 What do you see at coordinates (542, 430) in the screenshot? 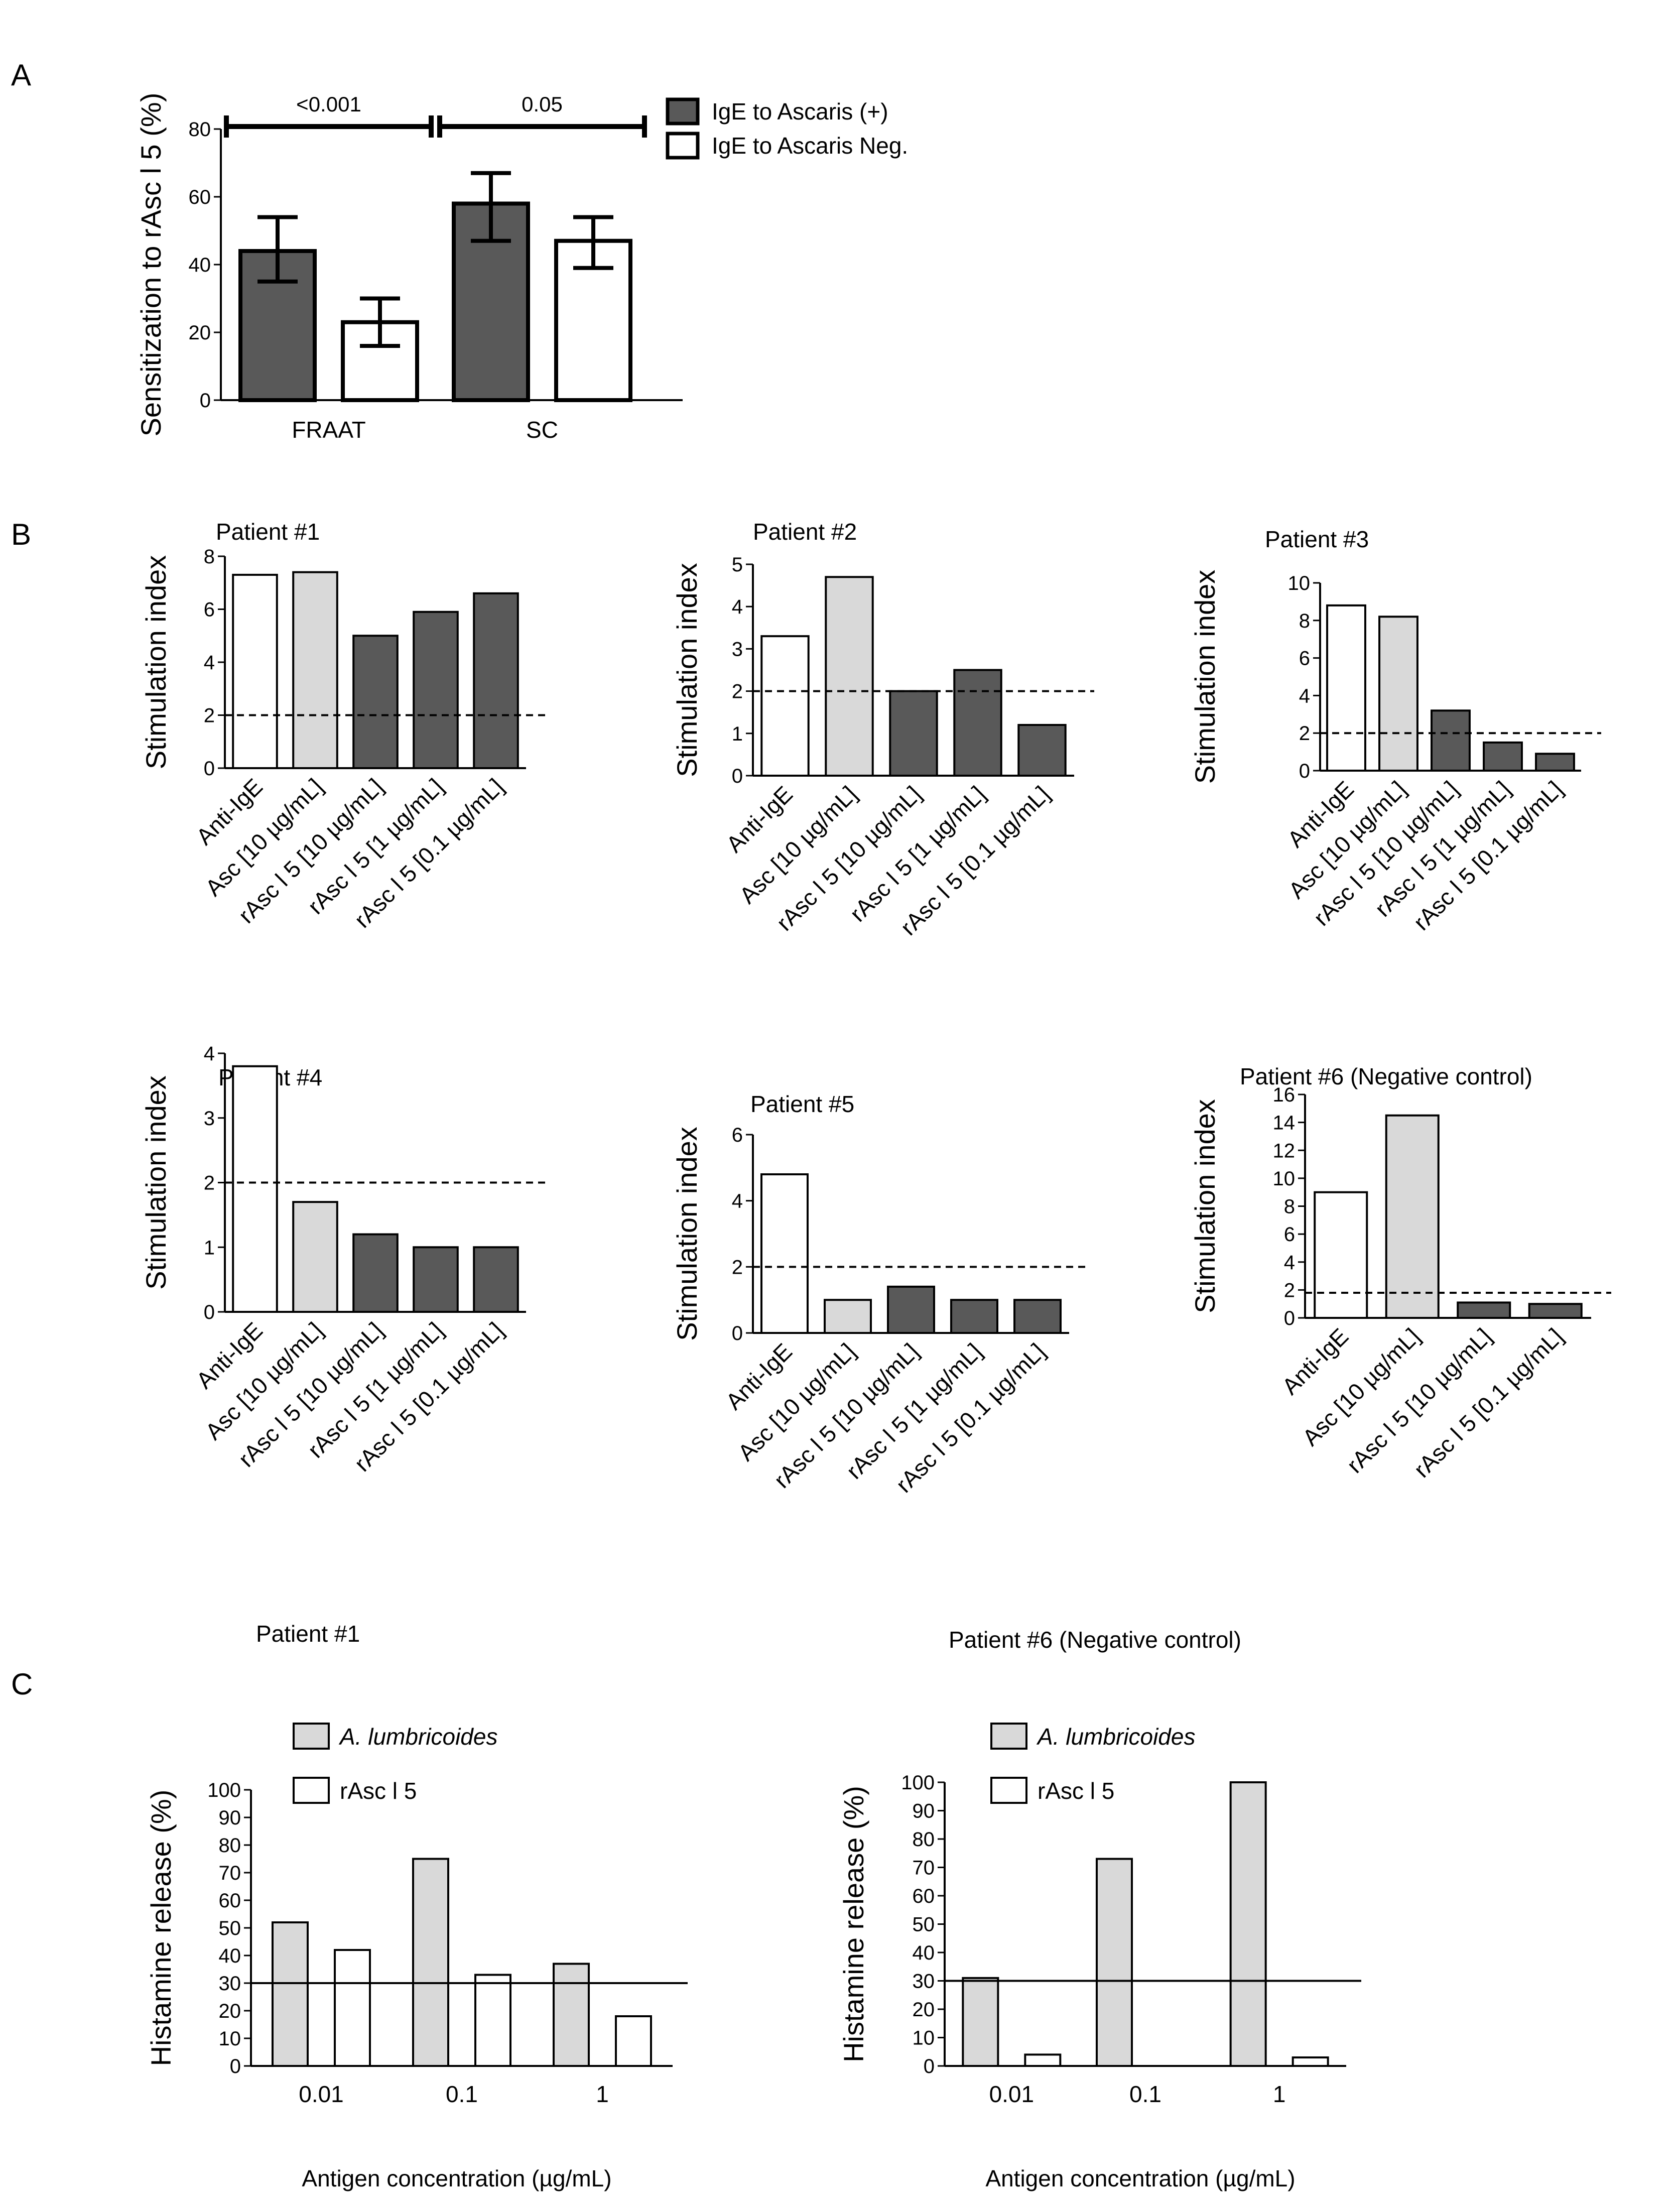
I see `x-category-label: SC` at bounding box center [542, 430].